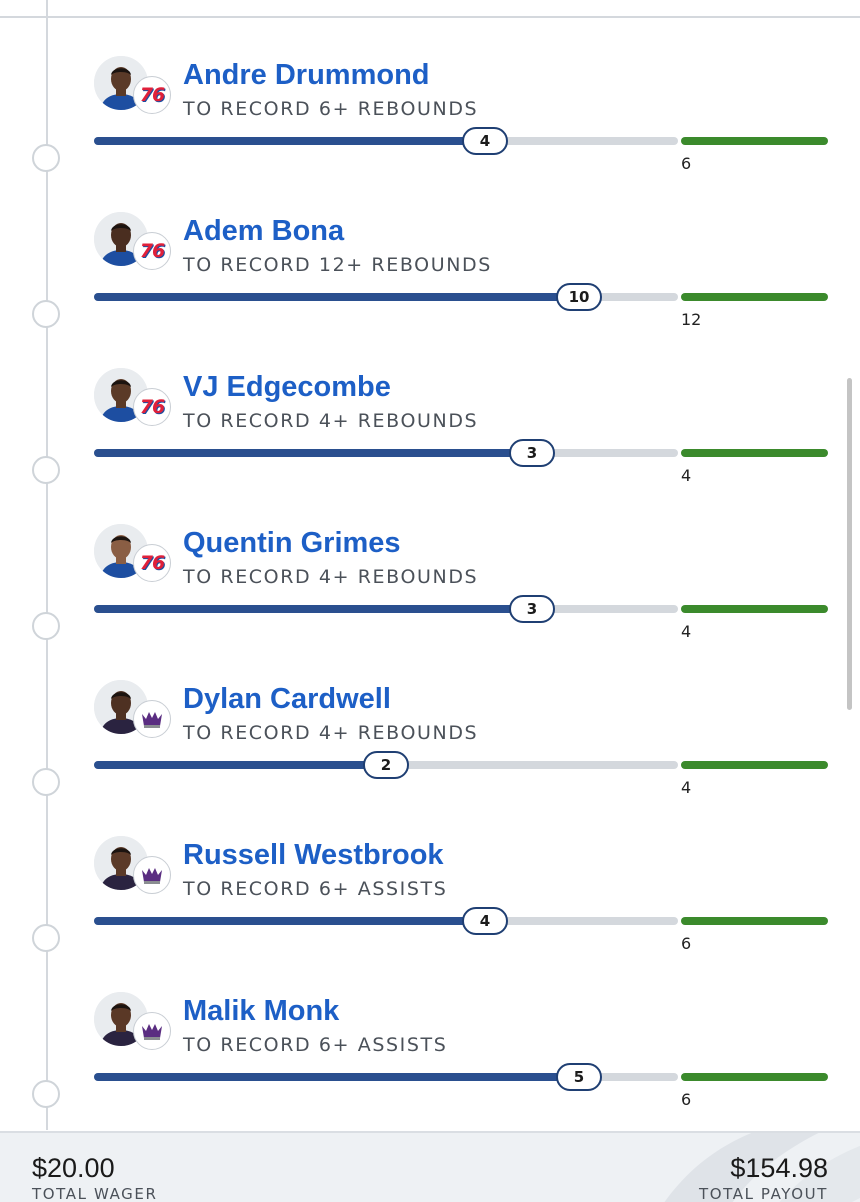  I want to click on parlay-leg: Russell Westbrook TO RECORD 6+ ASSISTS 4 6, so click(430, 915).